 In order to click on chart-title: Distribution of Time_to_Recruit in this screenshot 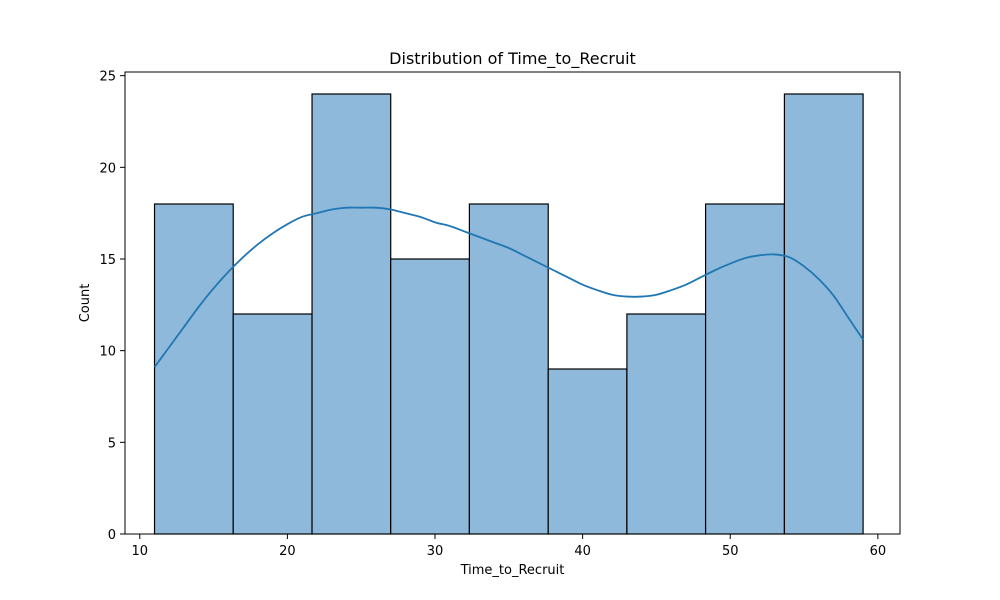, I will do `click(512, 59)`.